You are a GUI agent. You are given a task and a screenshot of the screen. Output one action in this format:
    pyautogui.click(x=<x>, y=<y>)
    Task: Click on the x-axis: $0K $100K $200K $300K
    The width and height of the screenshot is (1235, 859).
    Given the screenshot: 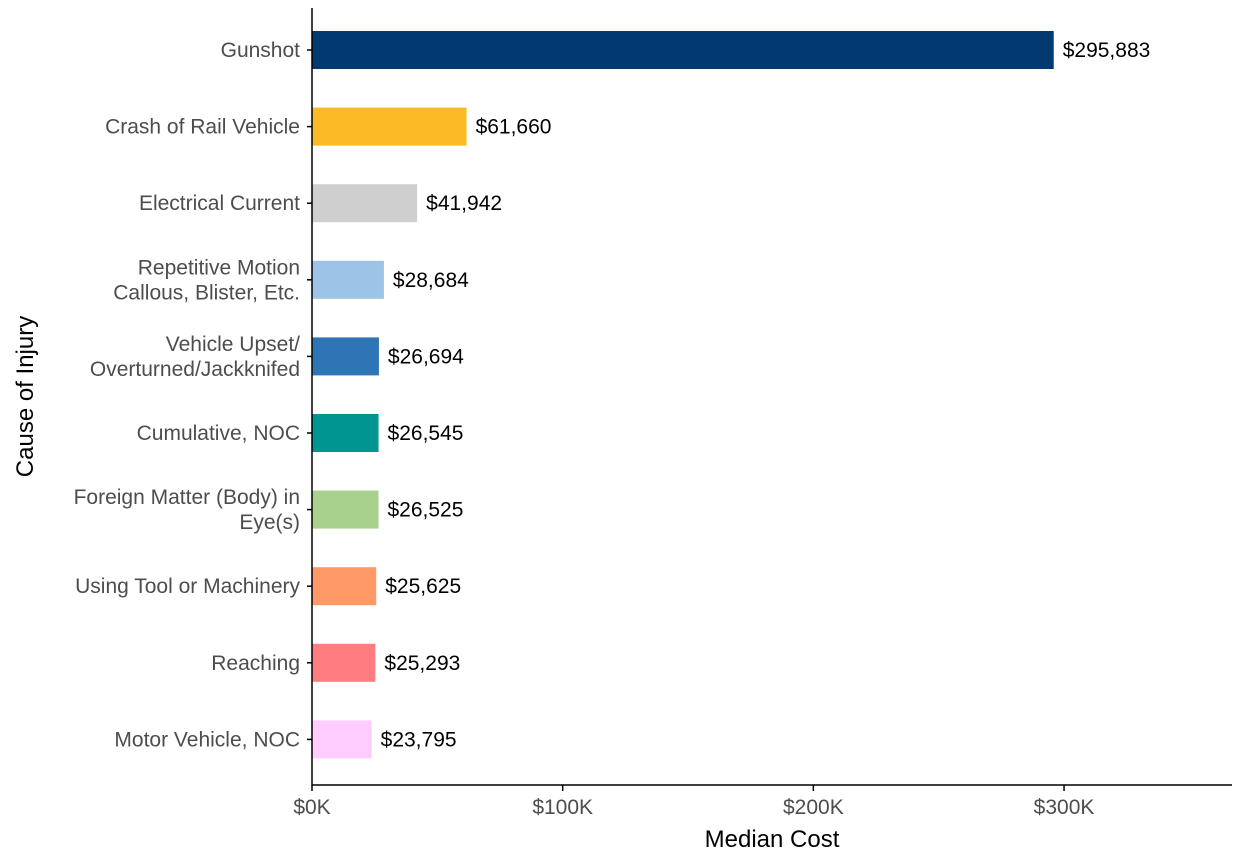 What is the action you would take?
    pyautogui.click(x=762, y=801)
    